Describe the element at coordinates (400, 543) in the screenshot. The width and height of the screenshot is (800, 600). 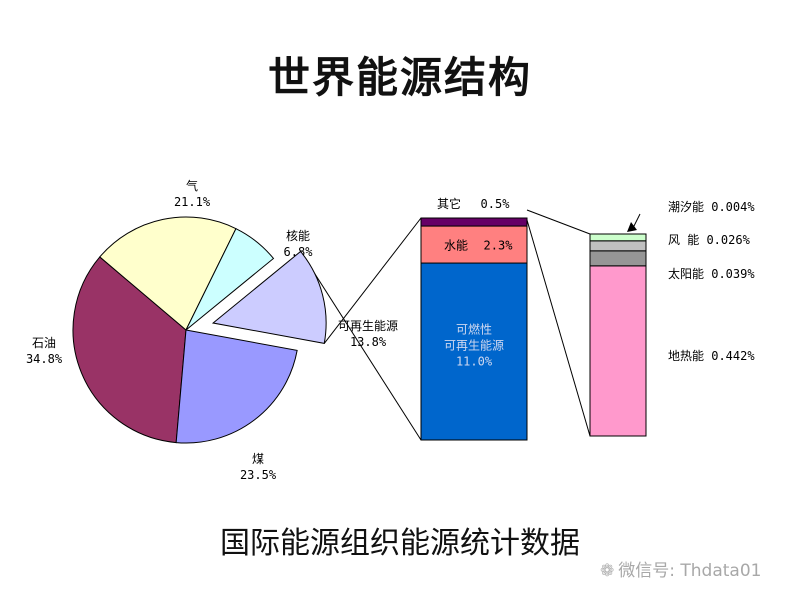
I see `source-caption: 国际能源组织能源统计数据` at that location.